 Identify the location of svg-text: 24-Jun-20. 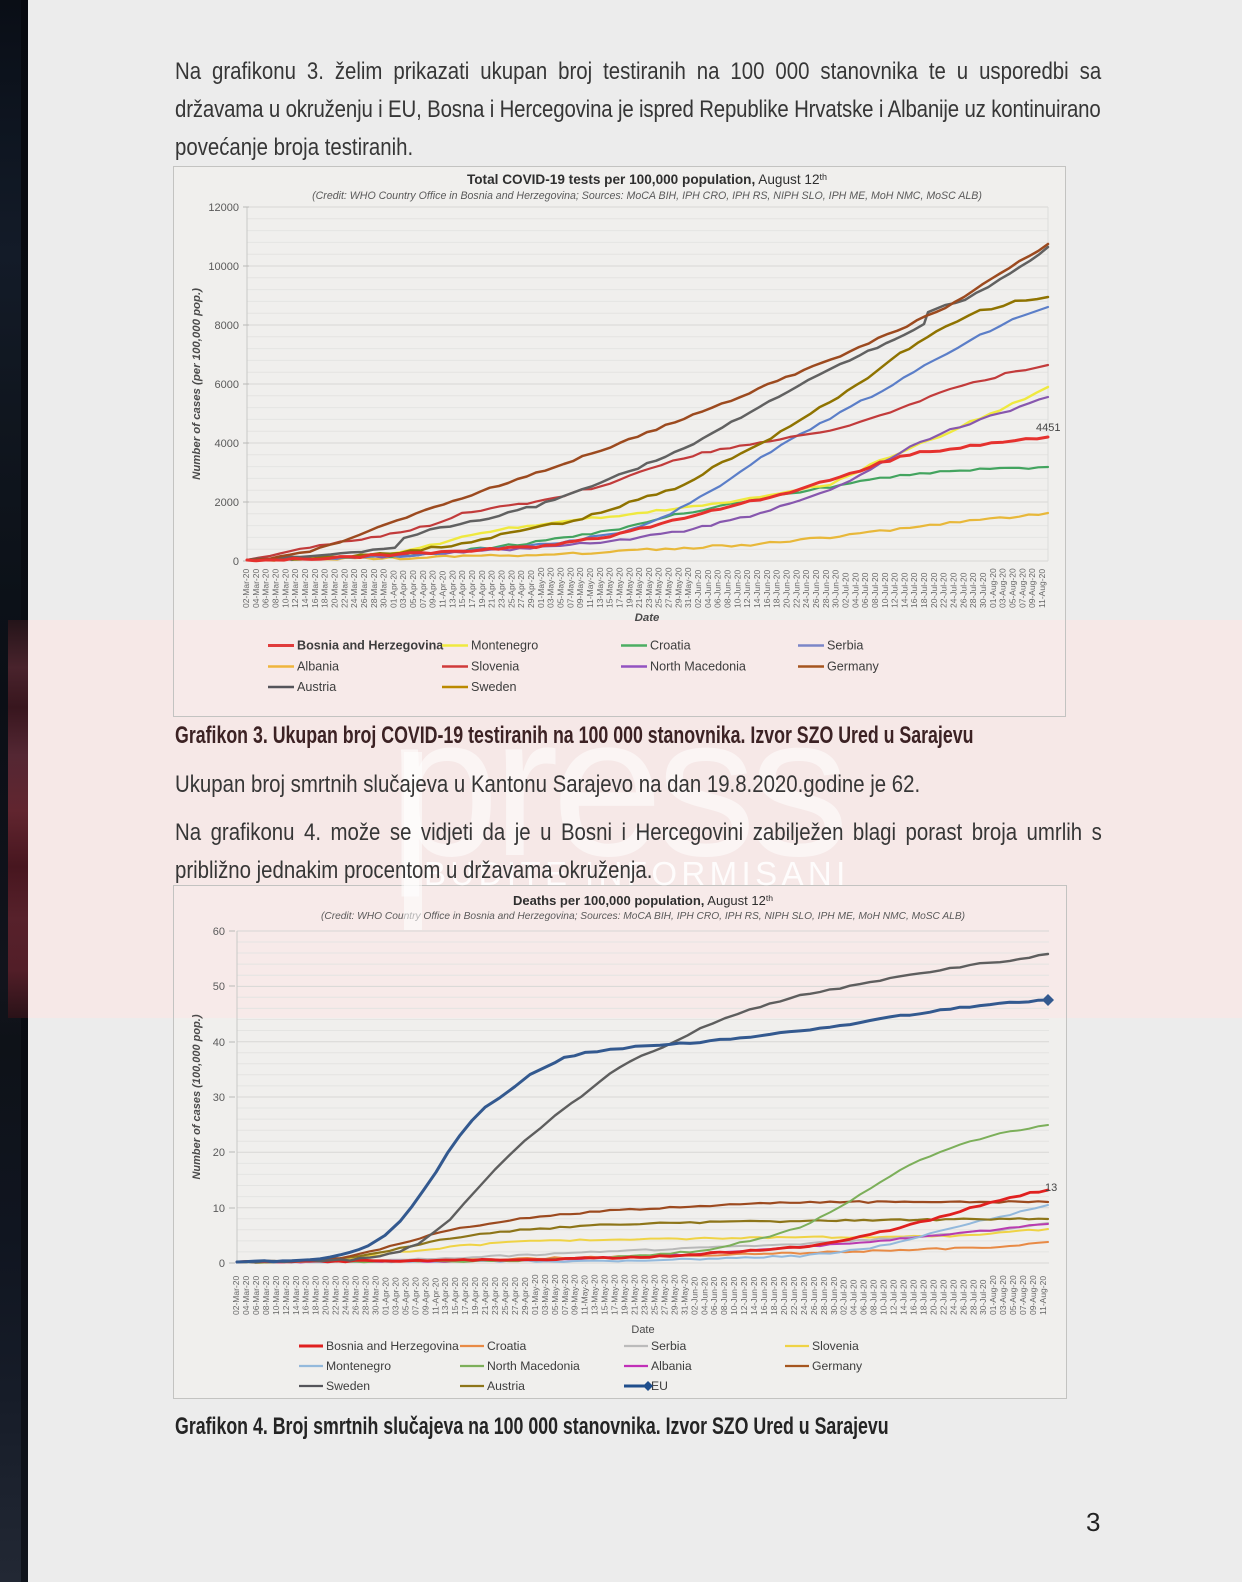
(806, 588).